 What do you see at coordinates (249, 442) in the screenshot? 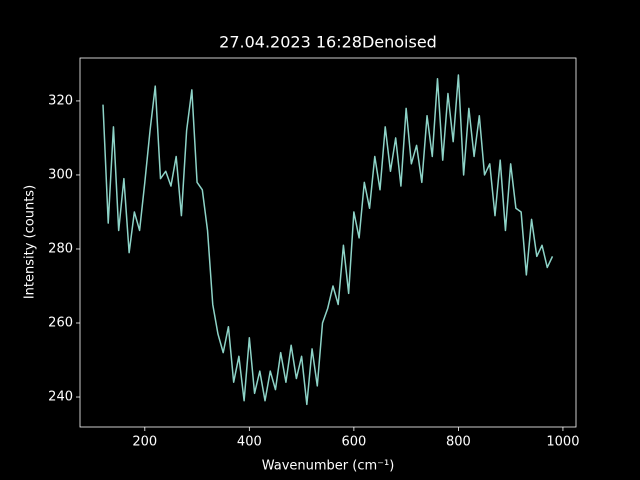
I see `x-tick-label: 400` at bounding box center [249, 442].